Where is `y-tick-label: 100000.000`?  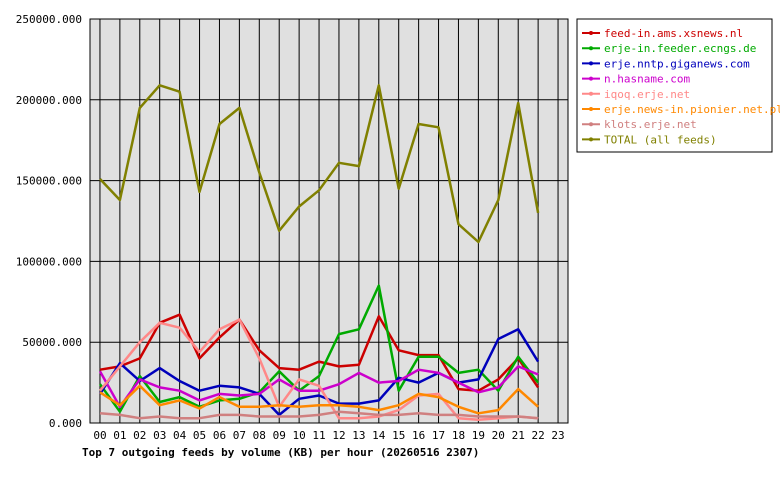 y-tick-label: 100000.000 is located at coordinates (49, 261).